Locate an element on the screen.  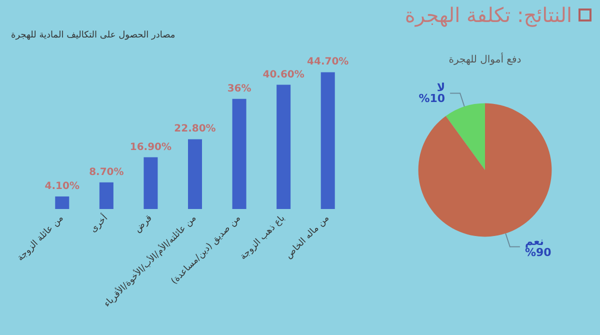
data-label: 36% is located at coordinates (239, 88).